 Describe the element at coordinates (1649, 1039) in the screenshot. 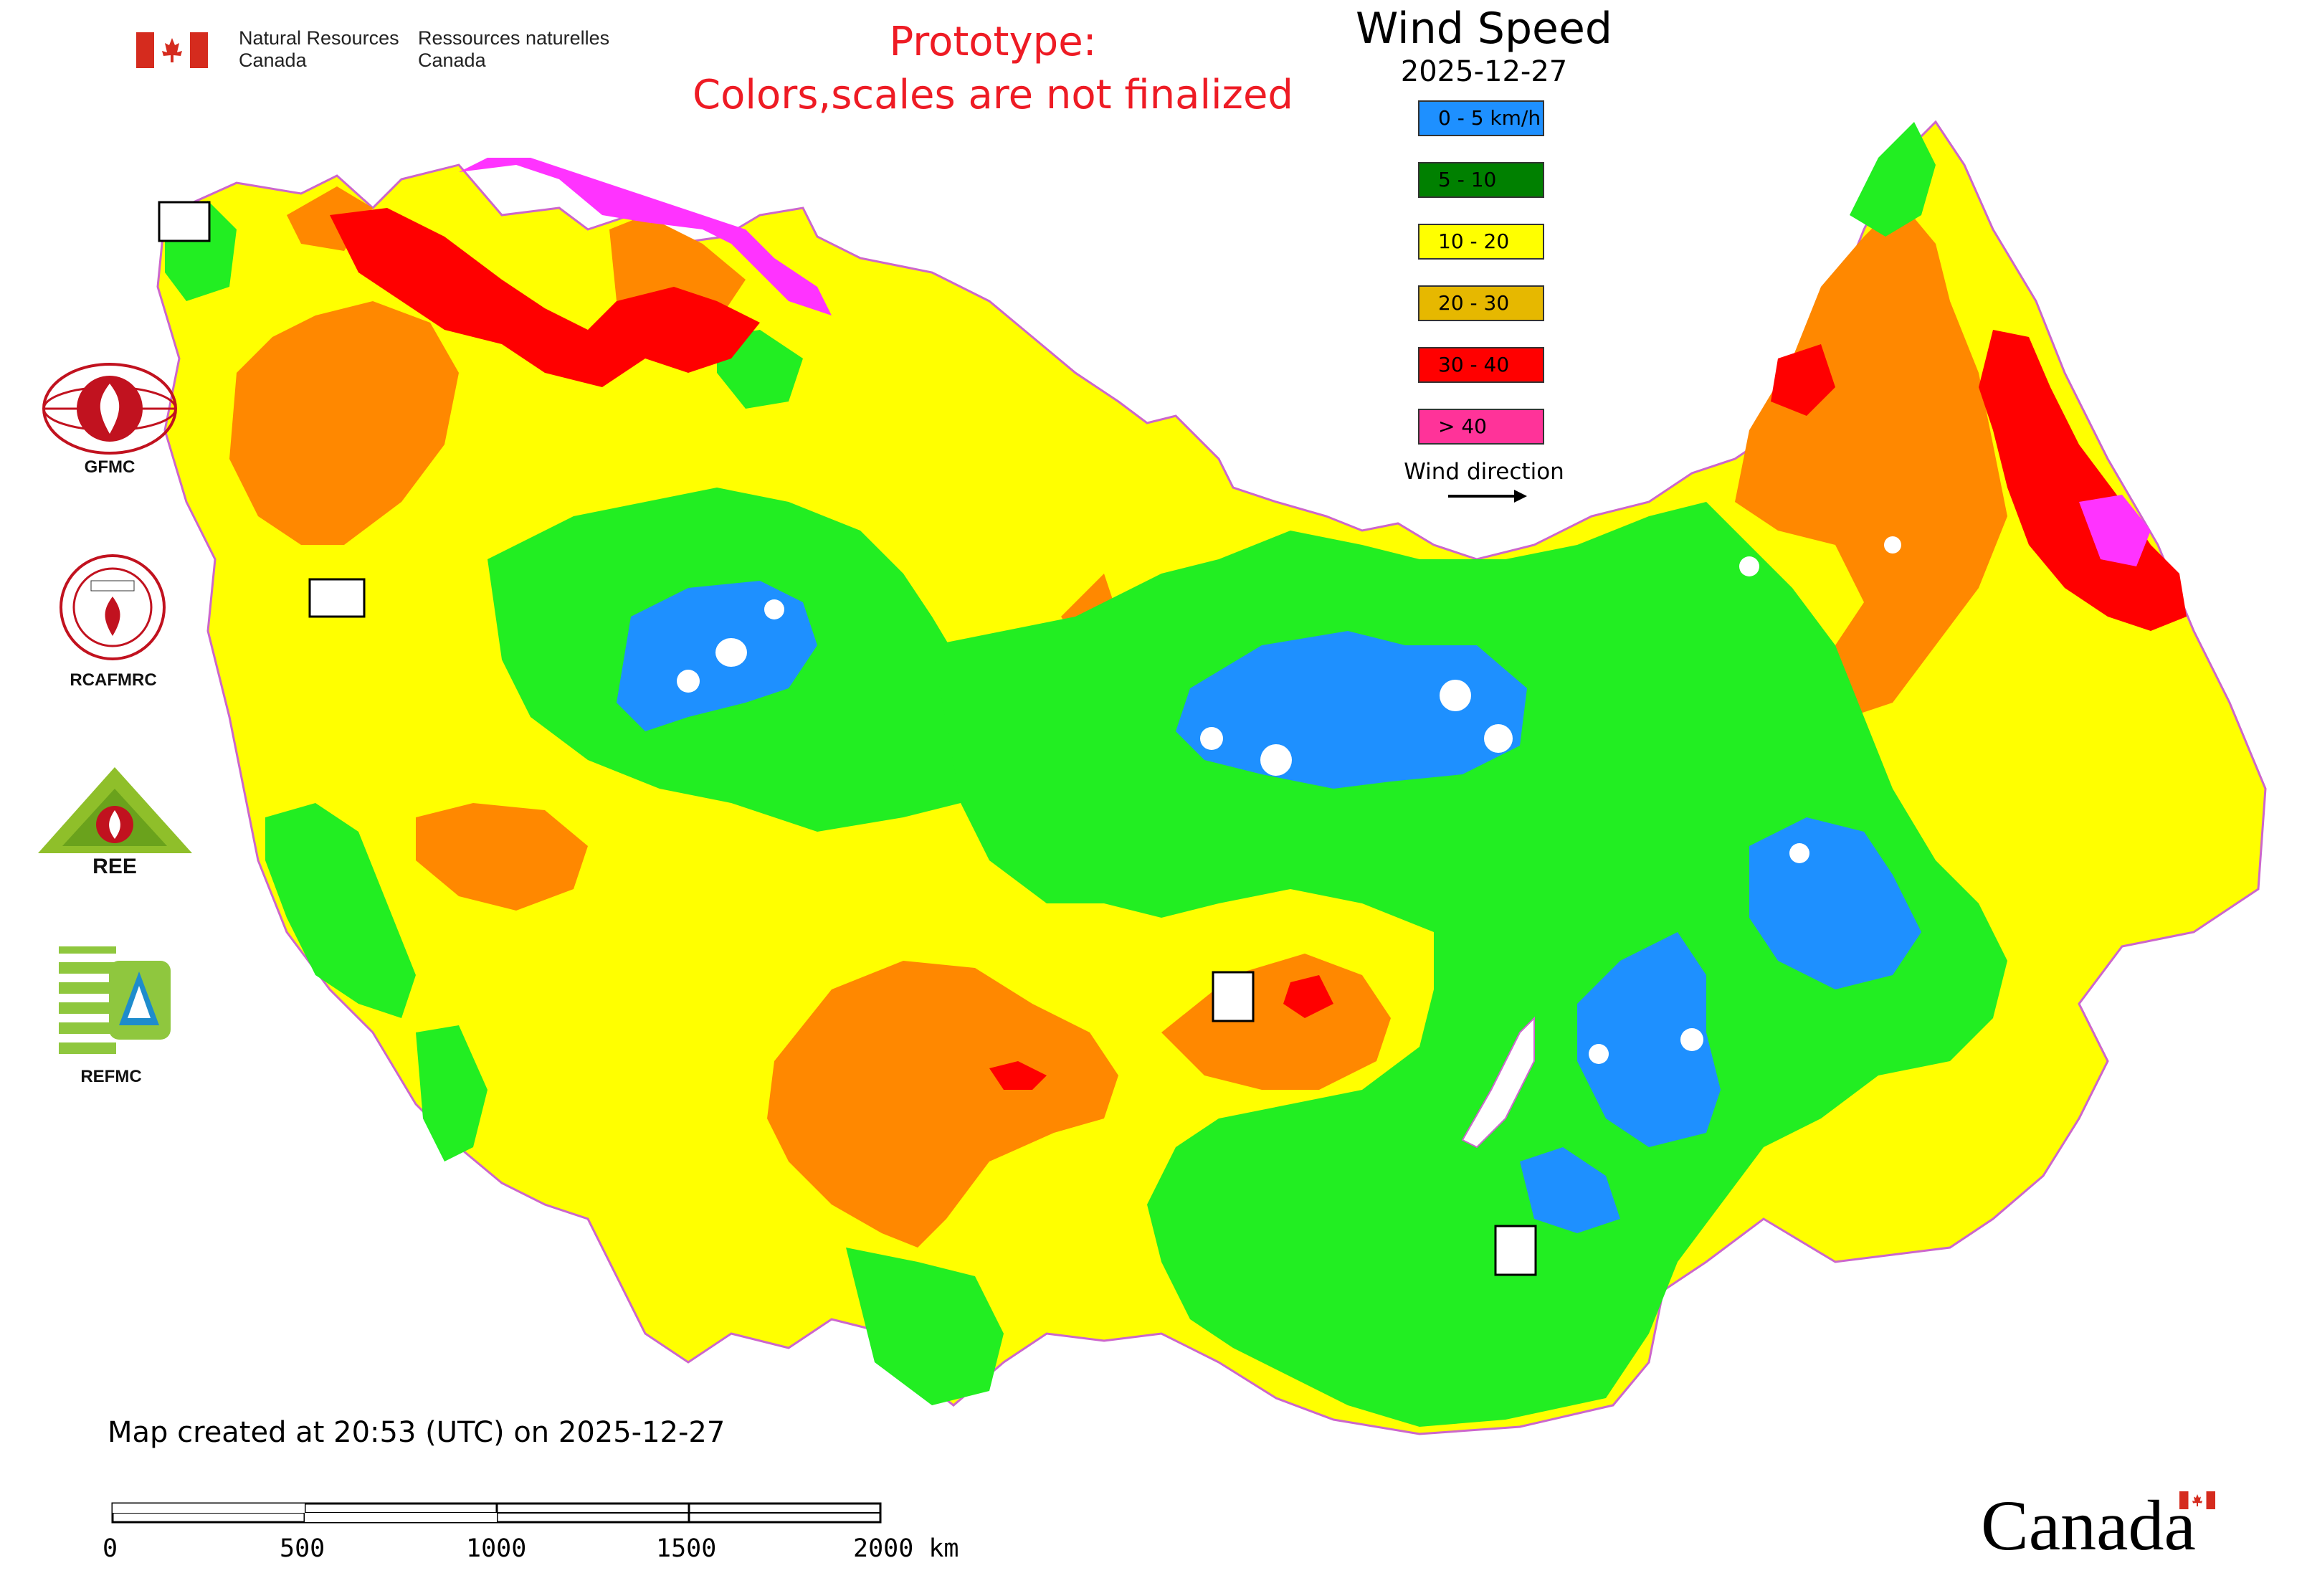

I see `zone-blue-baikal` at that location.